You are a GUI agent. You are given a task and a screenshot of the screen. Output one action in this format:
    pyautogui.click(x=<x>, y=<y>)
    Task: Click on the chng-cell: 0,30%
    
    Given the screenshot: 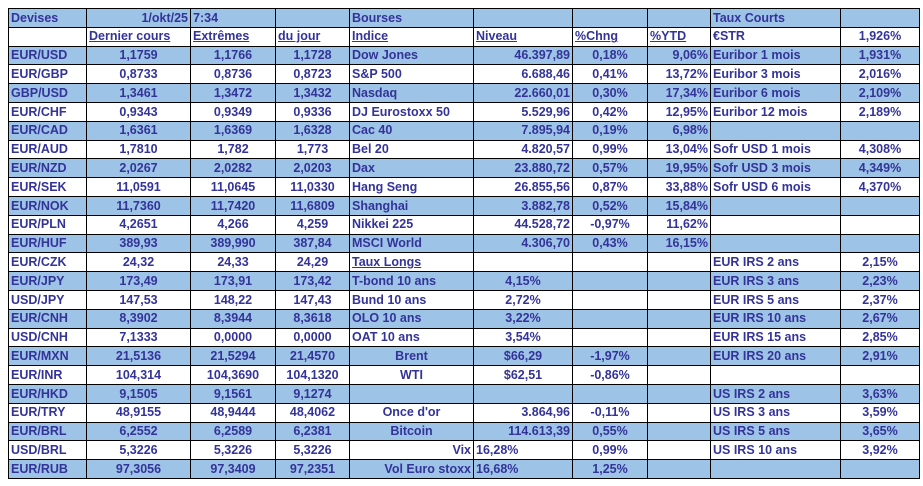 What is the action you would take?
    pyautogui.click(x=610, y=93)
    